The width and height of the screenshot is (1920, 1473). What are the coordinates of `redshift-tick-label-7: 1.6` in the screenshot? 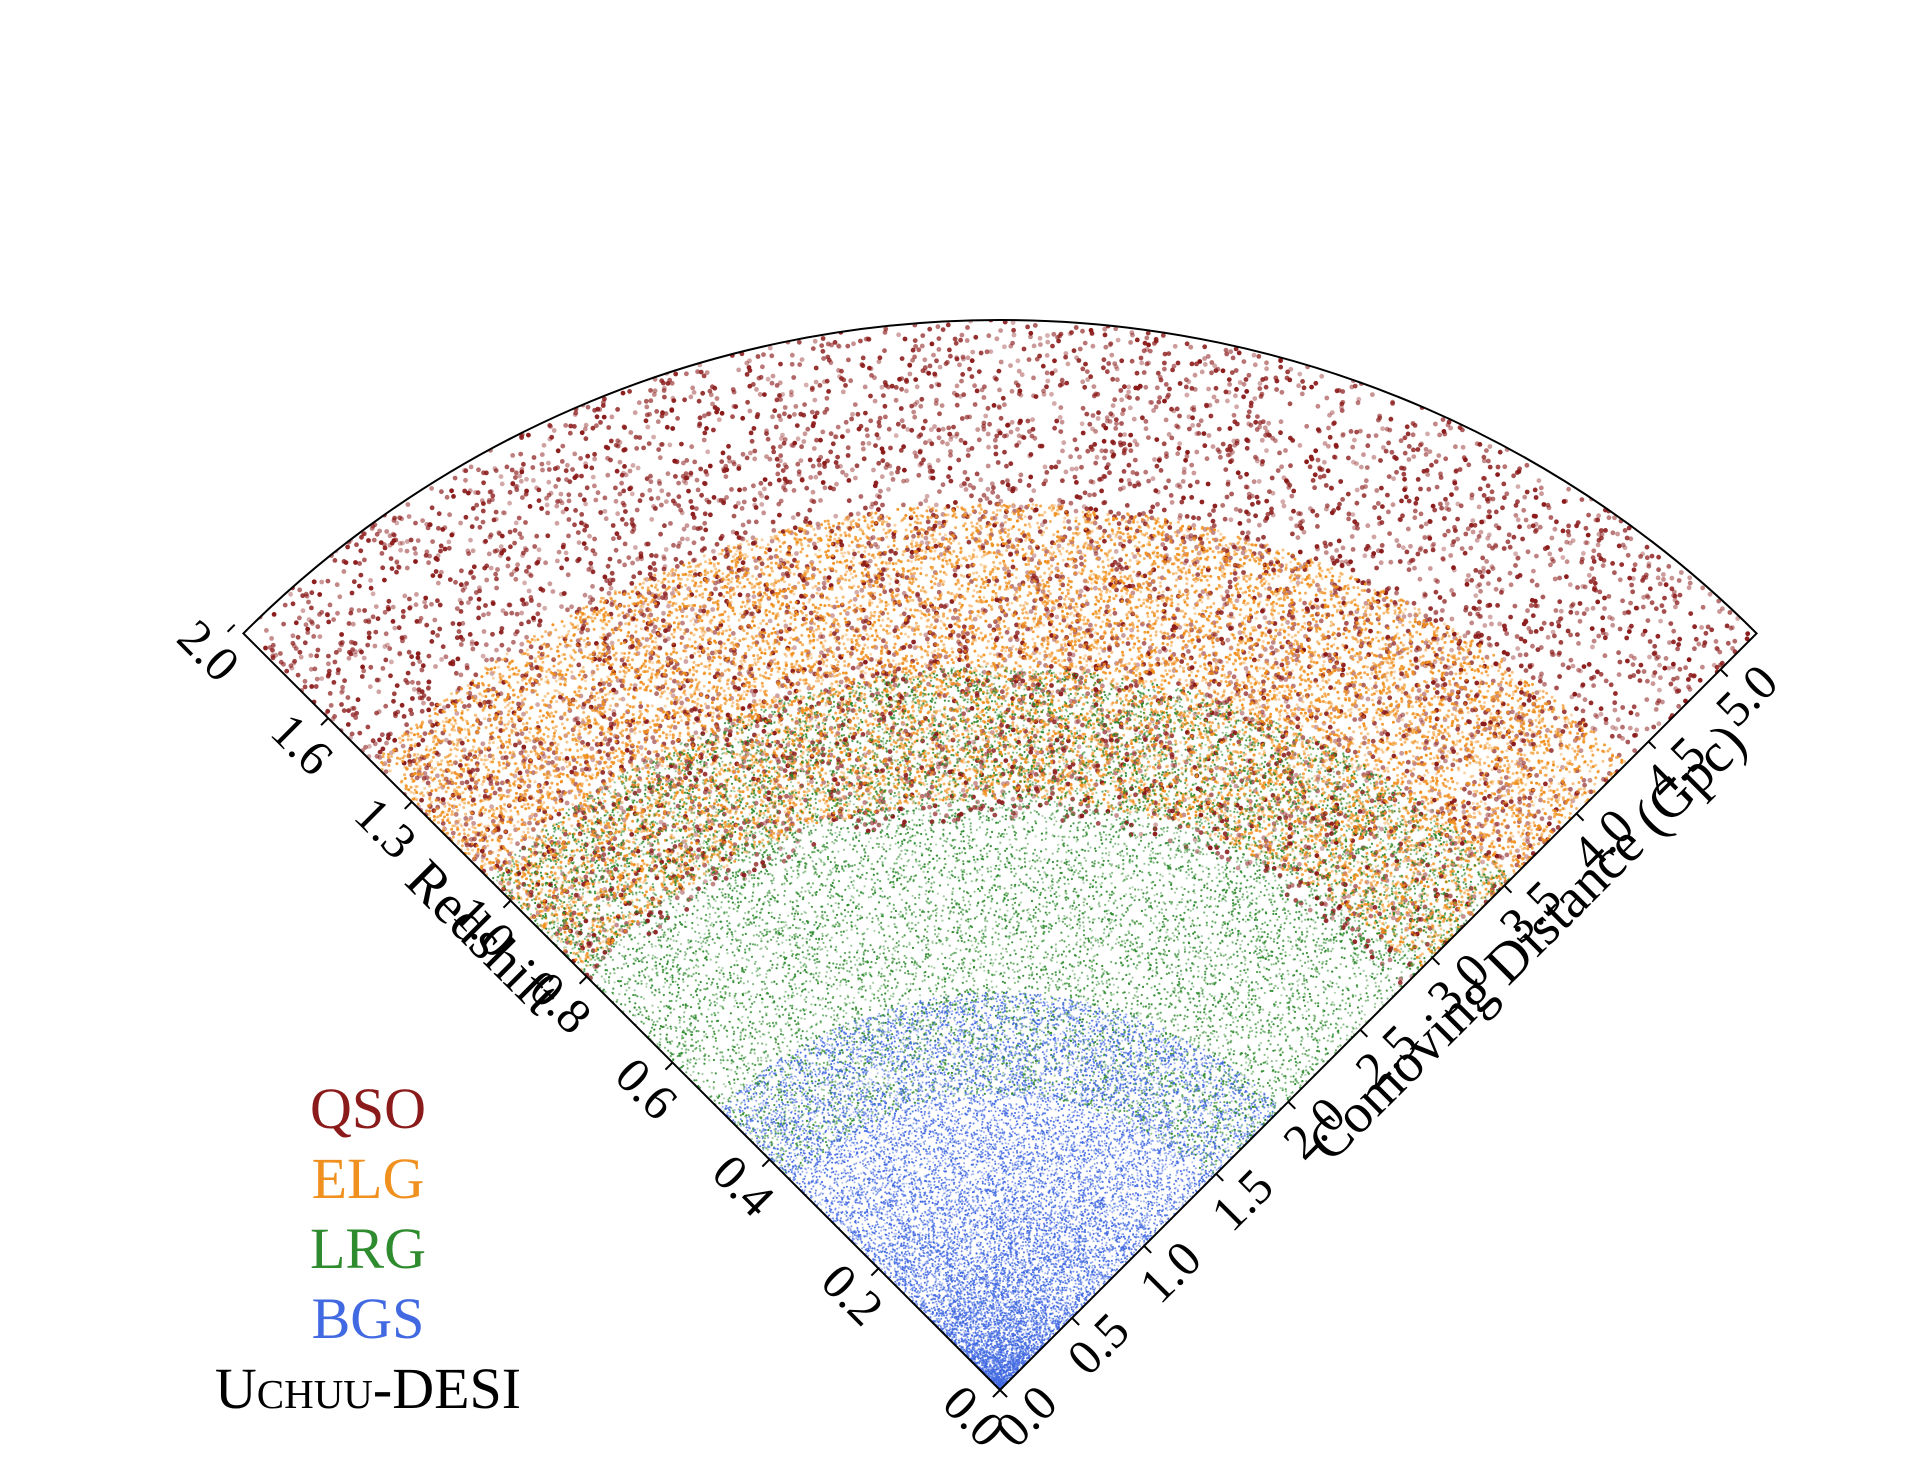 It's located at (302, 744).